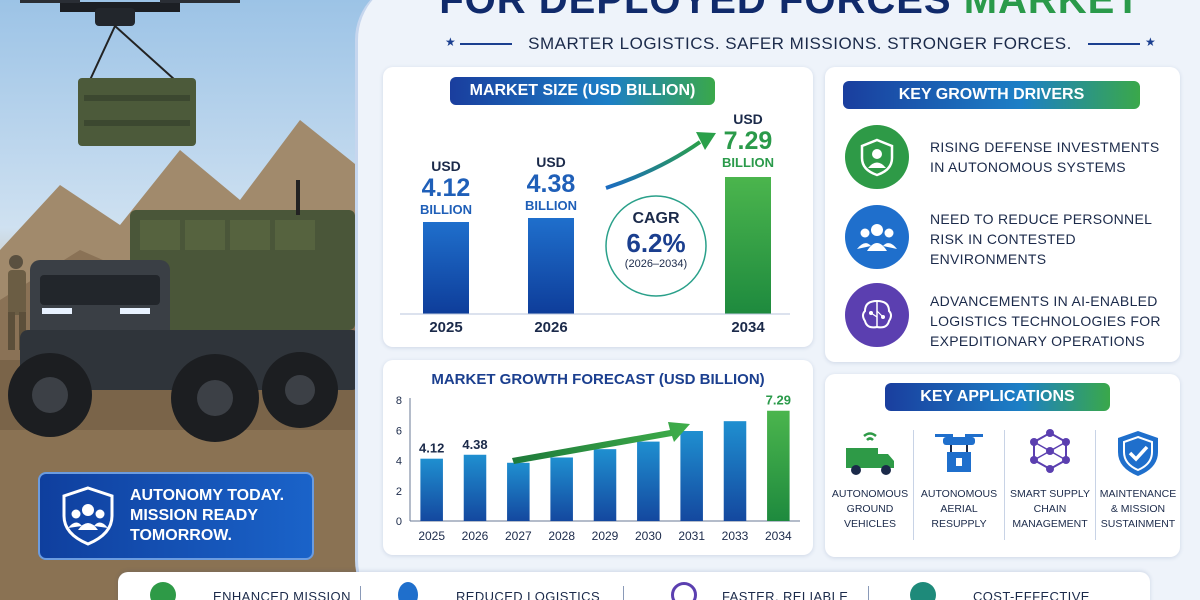  I want to click on person-icon, so click(408, 591).